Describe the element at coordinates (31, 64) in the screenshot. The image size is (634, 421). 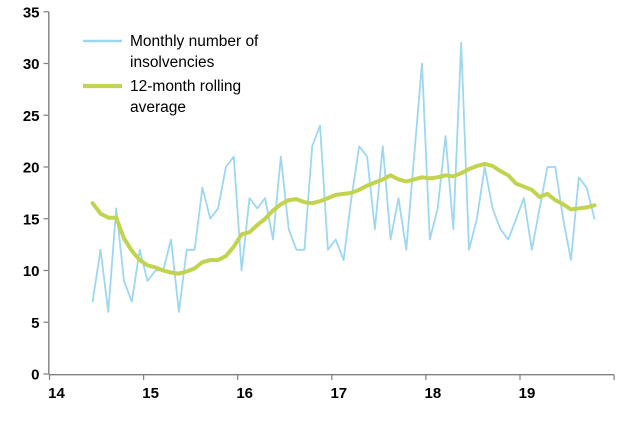
I see `y-tick-label: 30` at that location.